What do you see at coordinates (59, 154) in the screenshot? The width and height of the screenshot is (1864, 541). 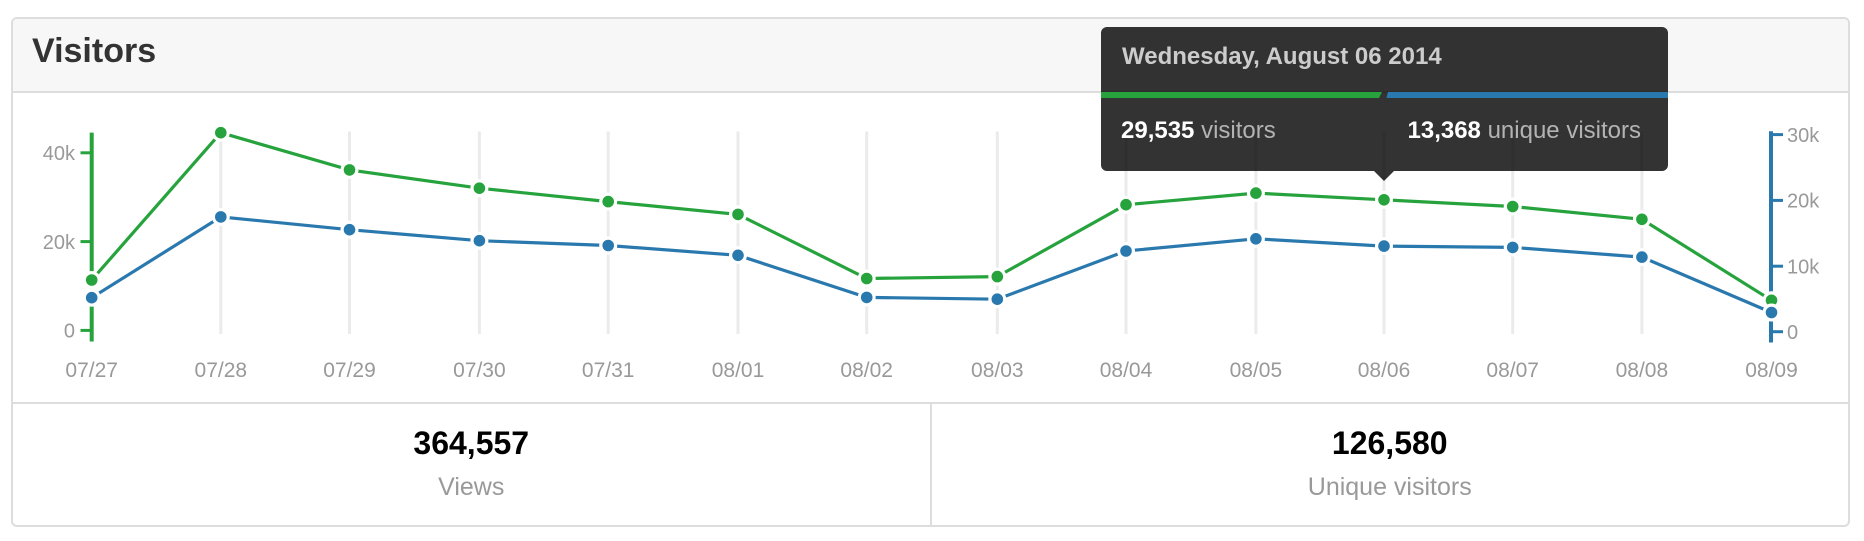 I see `svg-text: 40k` at bounding box center [59, 154].